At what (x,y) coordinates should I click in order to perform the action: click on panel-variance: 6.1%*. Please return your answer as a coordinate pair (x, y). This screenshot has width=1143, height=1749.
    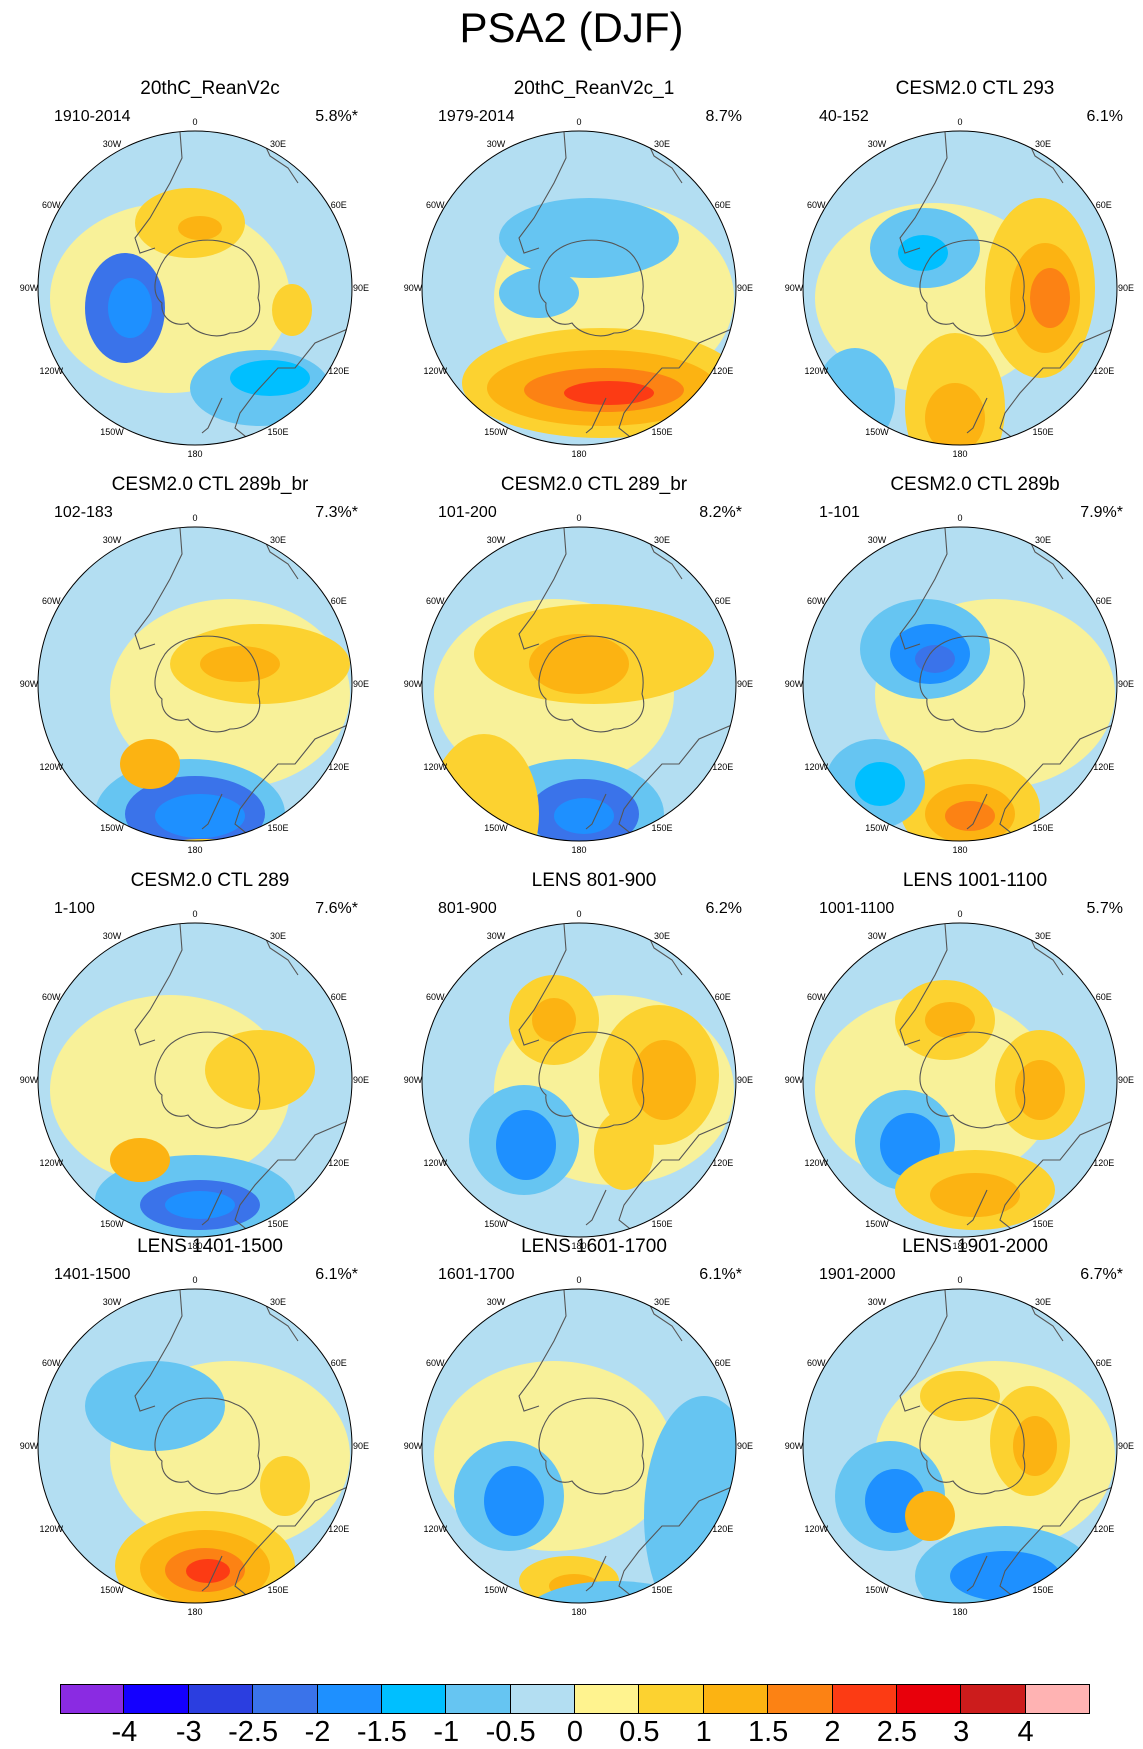
    Looking at the image, I should click on (336, 1274).